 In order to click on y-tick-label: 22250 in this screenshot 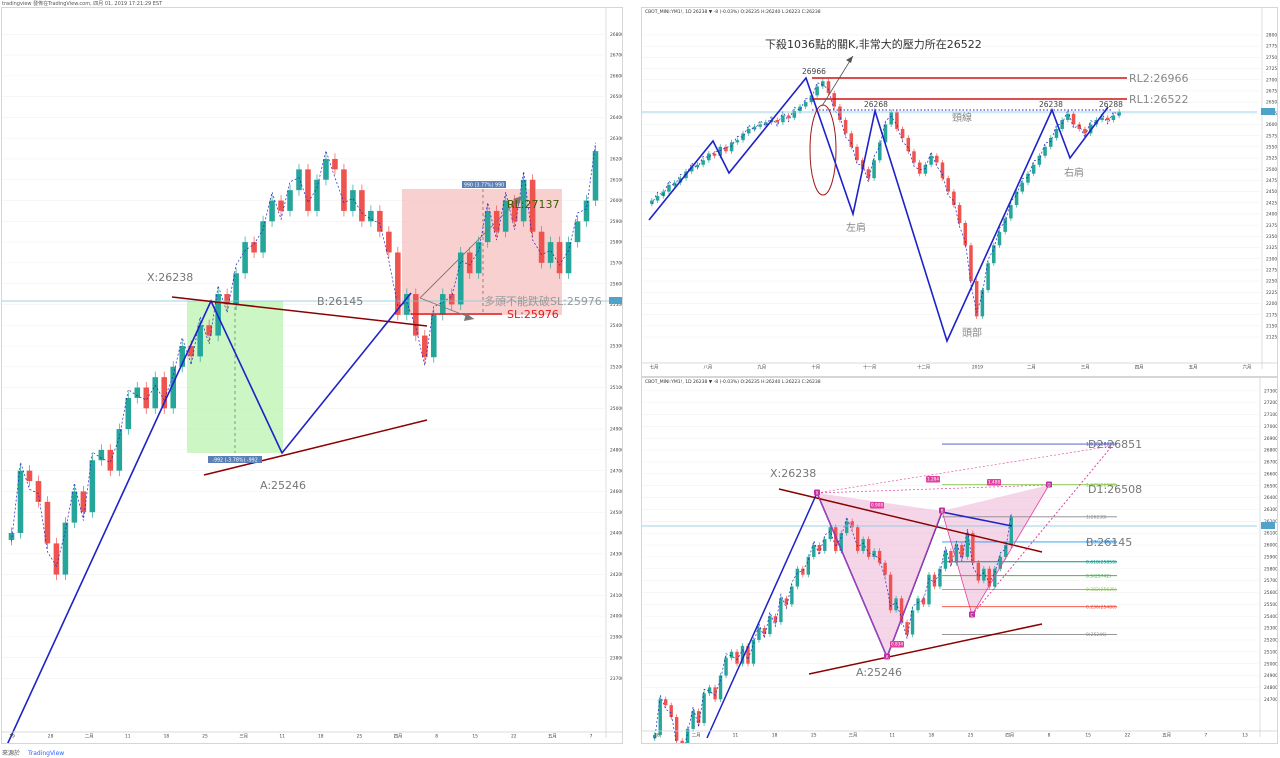, I will do `click(1272, 293)`.